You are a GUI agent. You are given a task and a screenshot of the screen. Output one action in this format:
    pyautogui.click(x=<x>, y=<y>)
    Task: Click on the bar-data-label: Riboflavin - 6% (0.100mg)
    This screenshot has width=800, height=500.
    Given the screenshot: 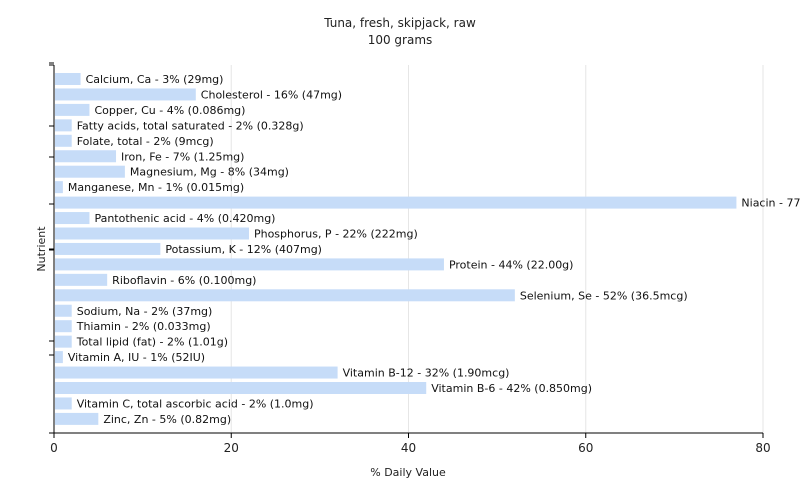 What is the action you would take?
    pyautogui.click(x=184, y=280)
    